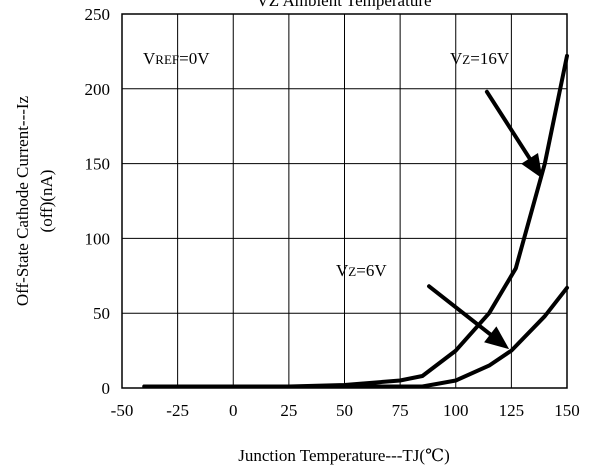 The width and height of the screenshot is (594, 468). What do you see at coordinates (106, 388) in the screenshot?
I see `y-tick-label: 0` at bounding box center [106, 388].